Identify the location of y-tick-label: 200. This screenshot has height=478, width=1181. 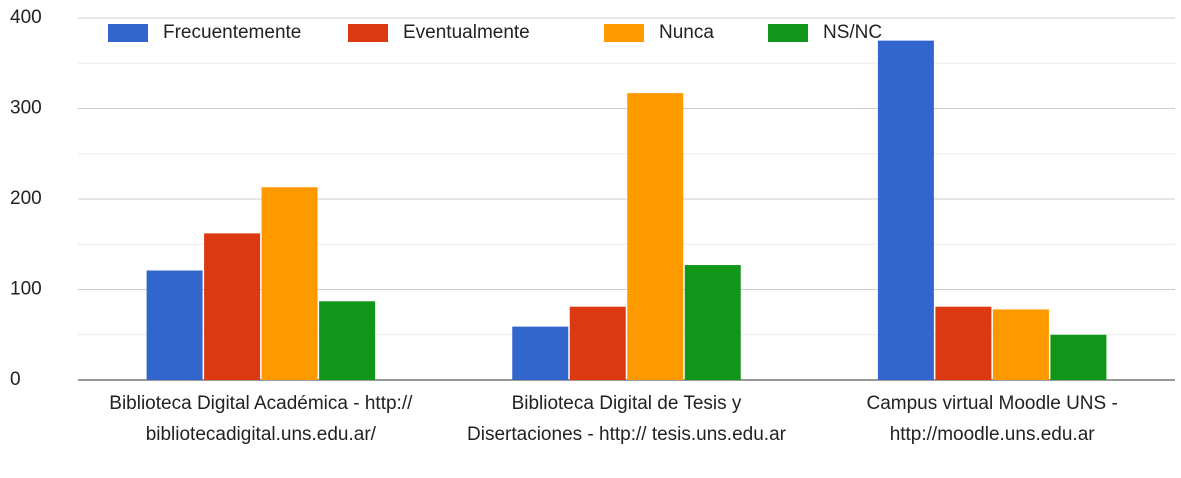
(26, 198).